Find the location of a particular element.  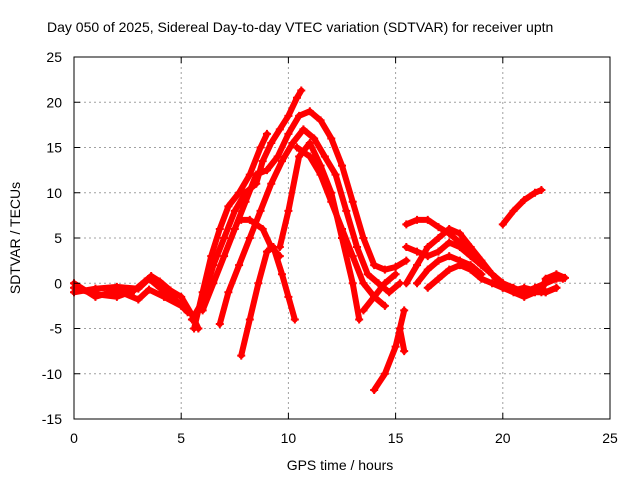

y-tick-label: -10 is located at coordinates (52, 374).